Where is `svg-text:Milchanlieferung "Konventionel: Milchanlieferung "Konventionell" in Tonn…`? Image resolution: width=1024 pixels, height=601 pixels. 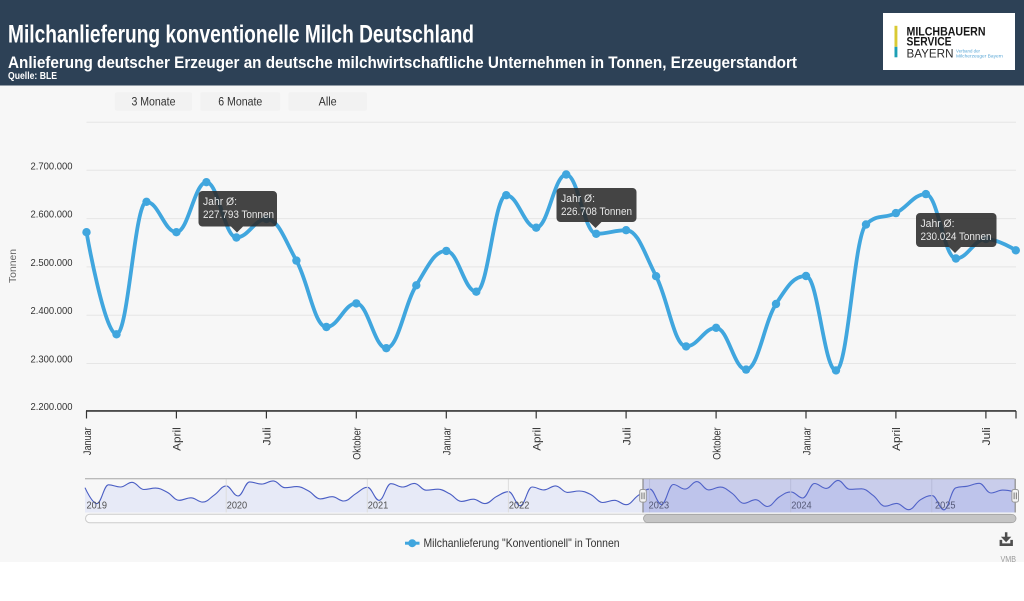 svg-text:Milchanlieferung "Konventionel: Milchanlieferung "Konventionell" in Tonn… is located at coordinates (522, 543).